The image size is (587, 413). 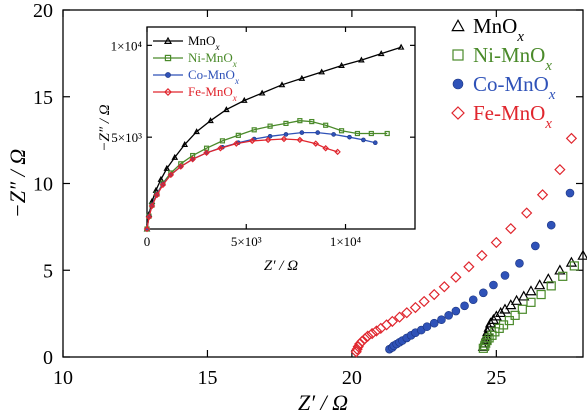 What do you see at coordinates (147, 241) in the screenshot?
I see `inset-x-tick-label-0: 0` at bounding box center [147, 241].